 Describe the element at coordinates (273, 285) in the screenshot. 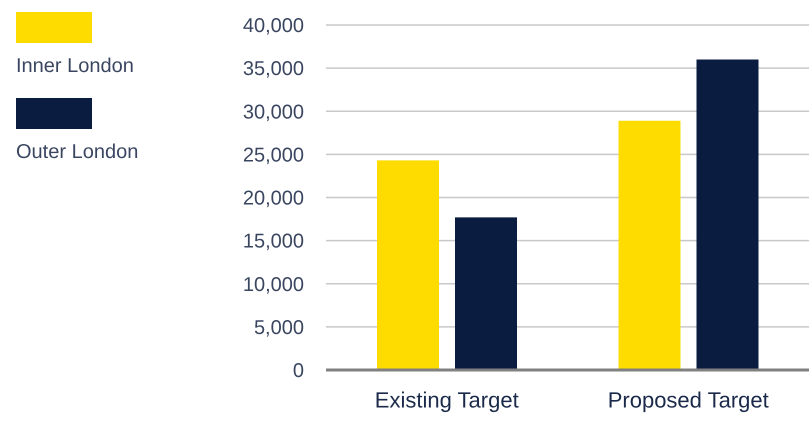

I see `y-tick-label: 10,000` at that location.